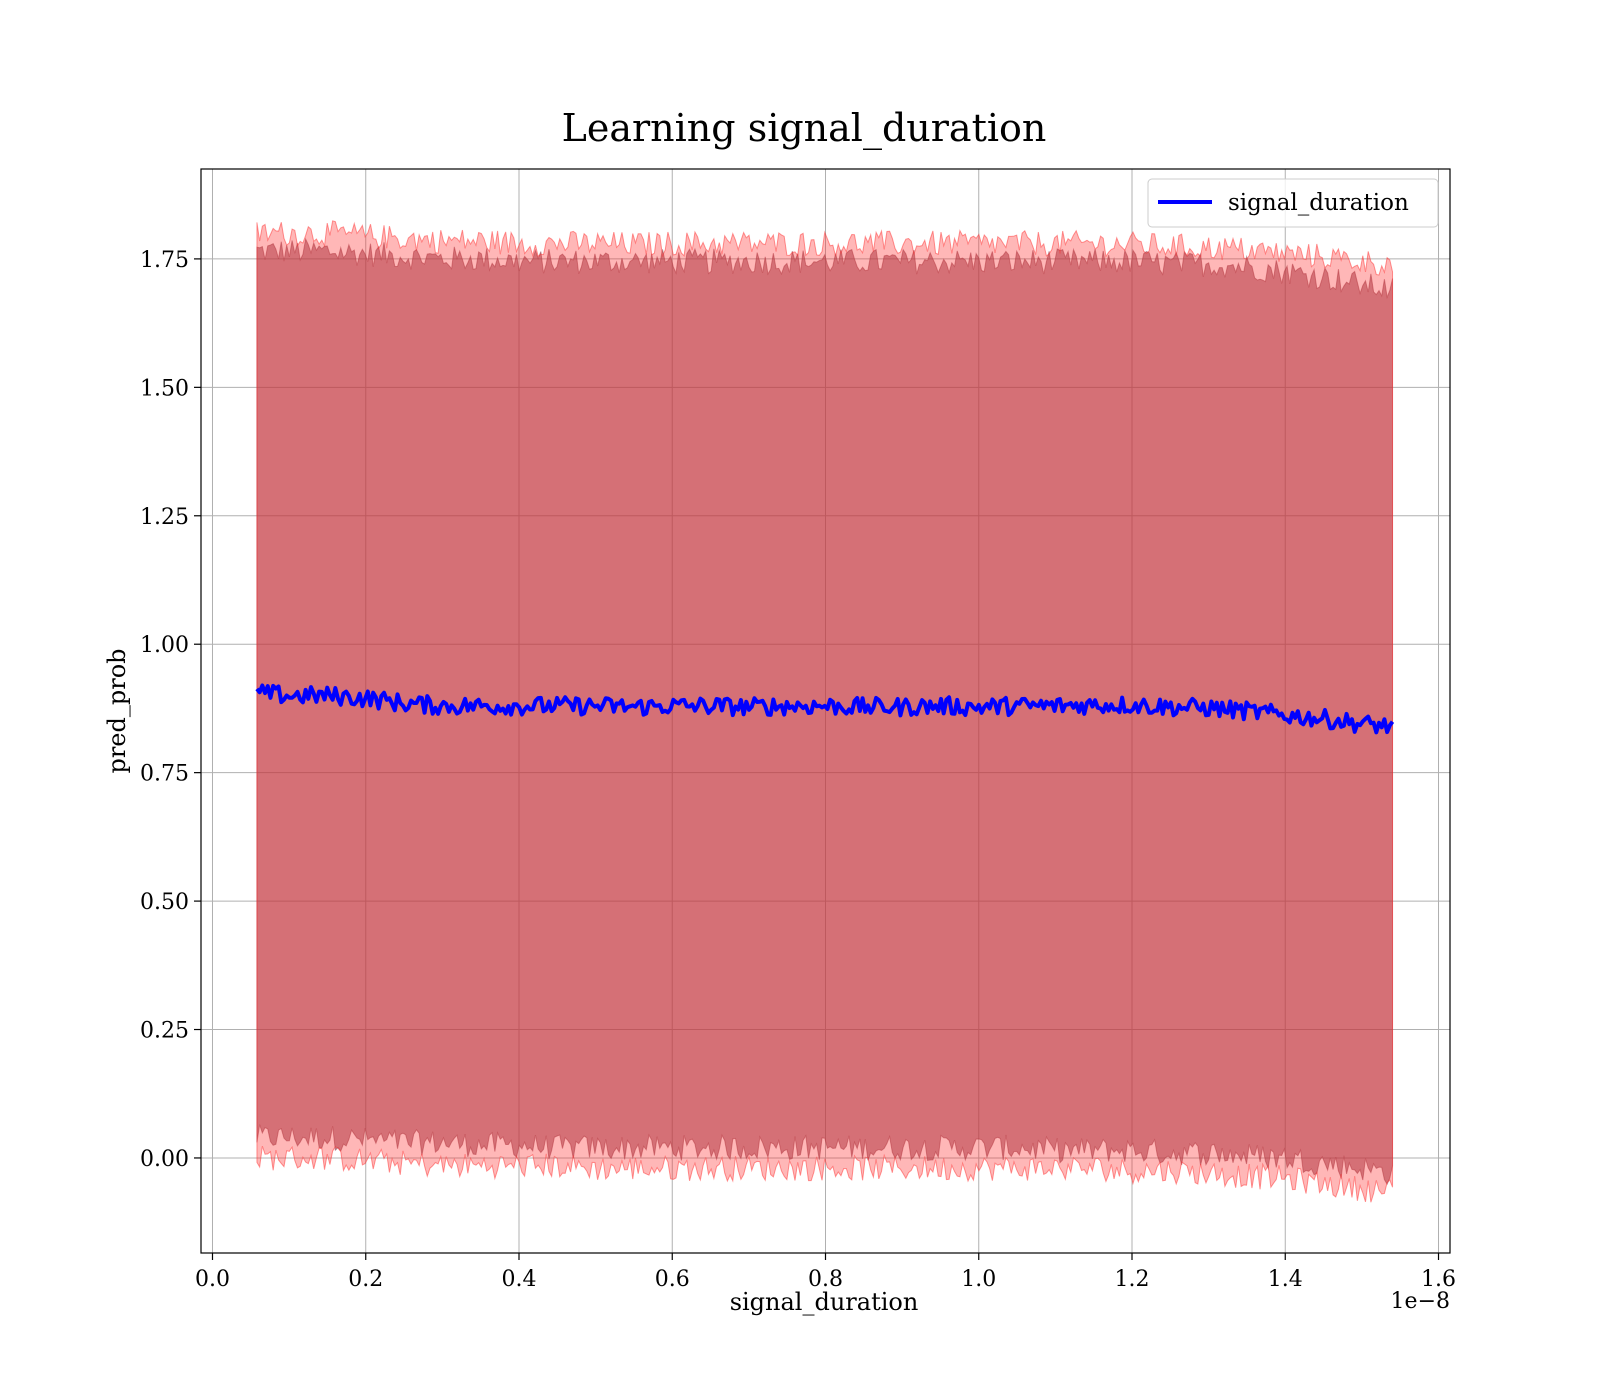 This screenshot has height=1400, width=1600. I want to click on legend-box, so click(1293, 203).